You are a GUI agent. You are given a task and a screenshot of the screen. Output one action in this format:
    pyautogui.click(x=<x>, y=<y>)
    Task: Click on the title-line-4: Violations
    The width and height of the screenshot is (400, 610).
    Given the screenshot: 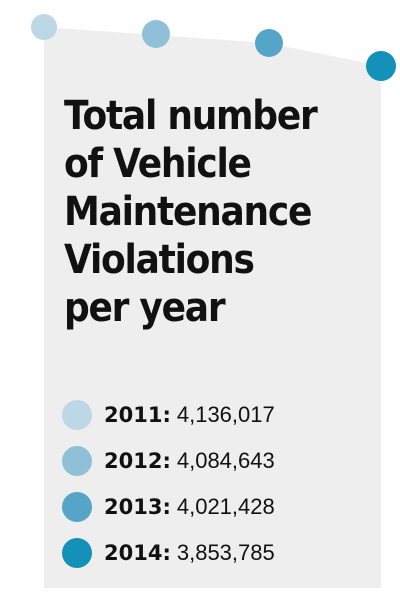 What is the action you would take?
    pyautogui.click(x=159, y=260)
    